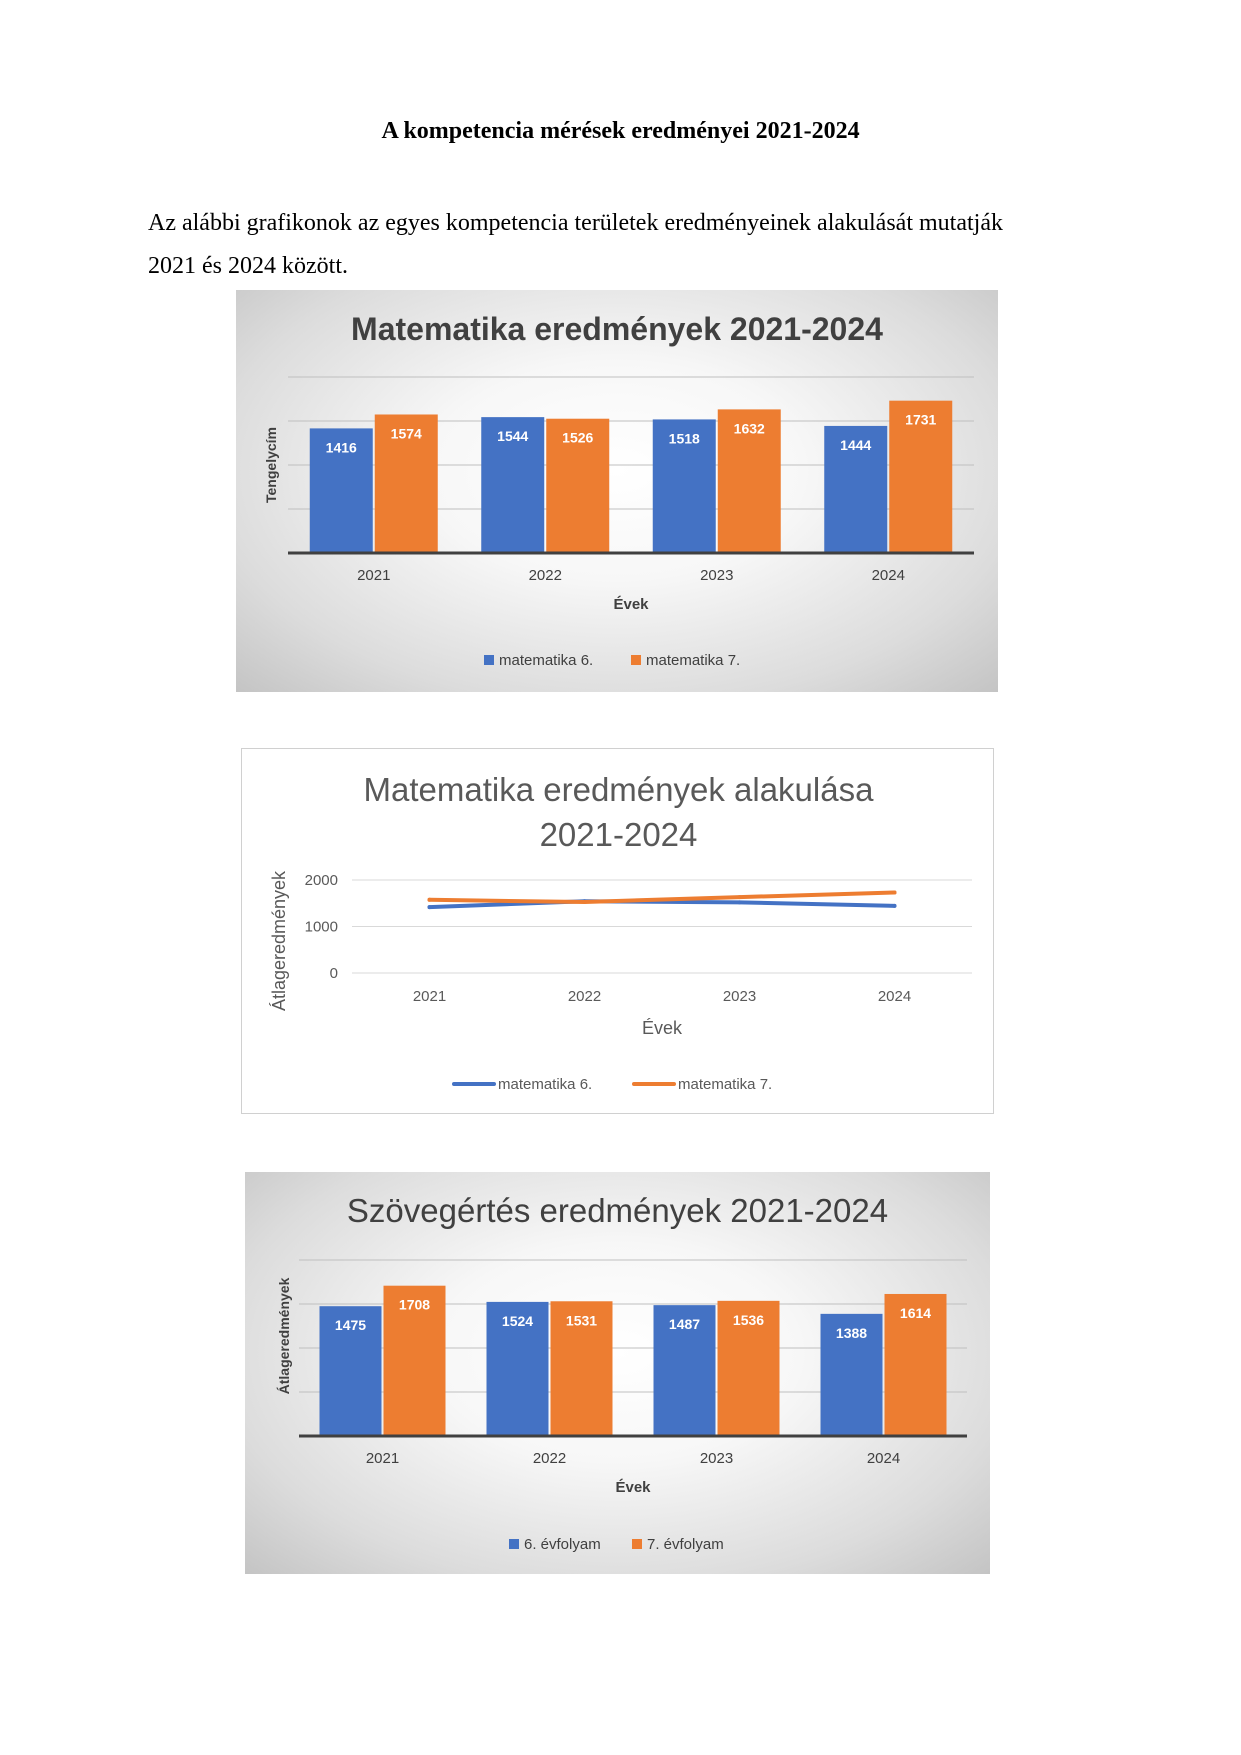  What do you see at coordinates (920, 420) in the screenshot?
I see `data-label: 1731` at bounding box center [920, 420].